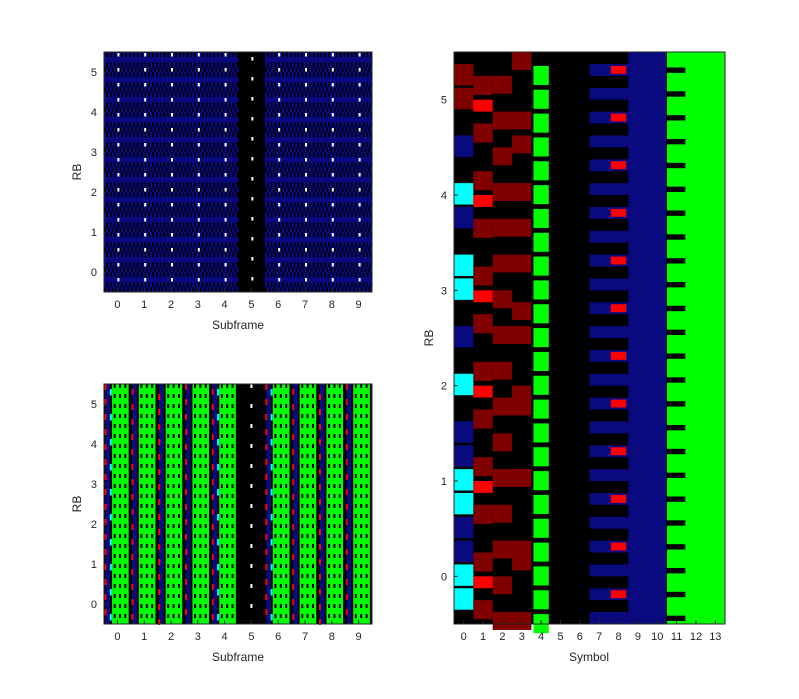 This screenshot has width=799, height=699. Describe the element at coordinates (94, 605) in the screenshot. I see `y-tick-label: 0` at that location.